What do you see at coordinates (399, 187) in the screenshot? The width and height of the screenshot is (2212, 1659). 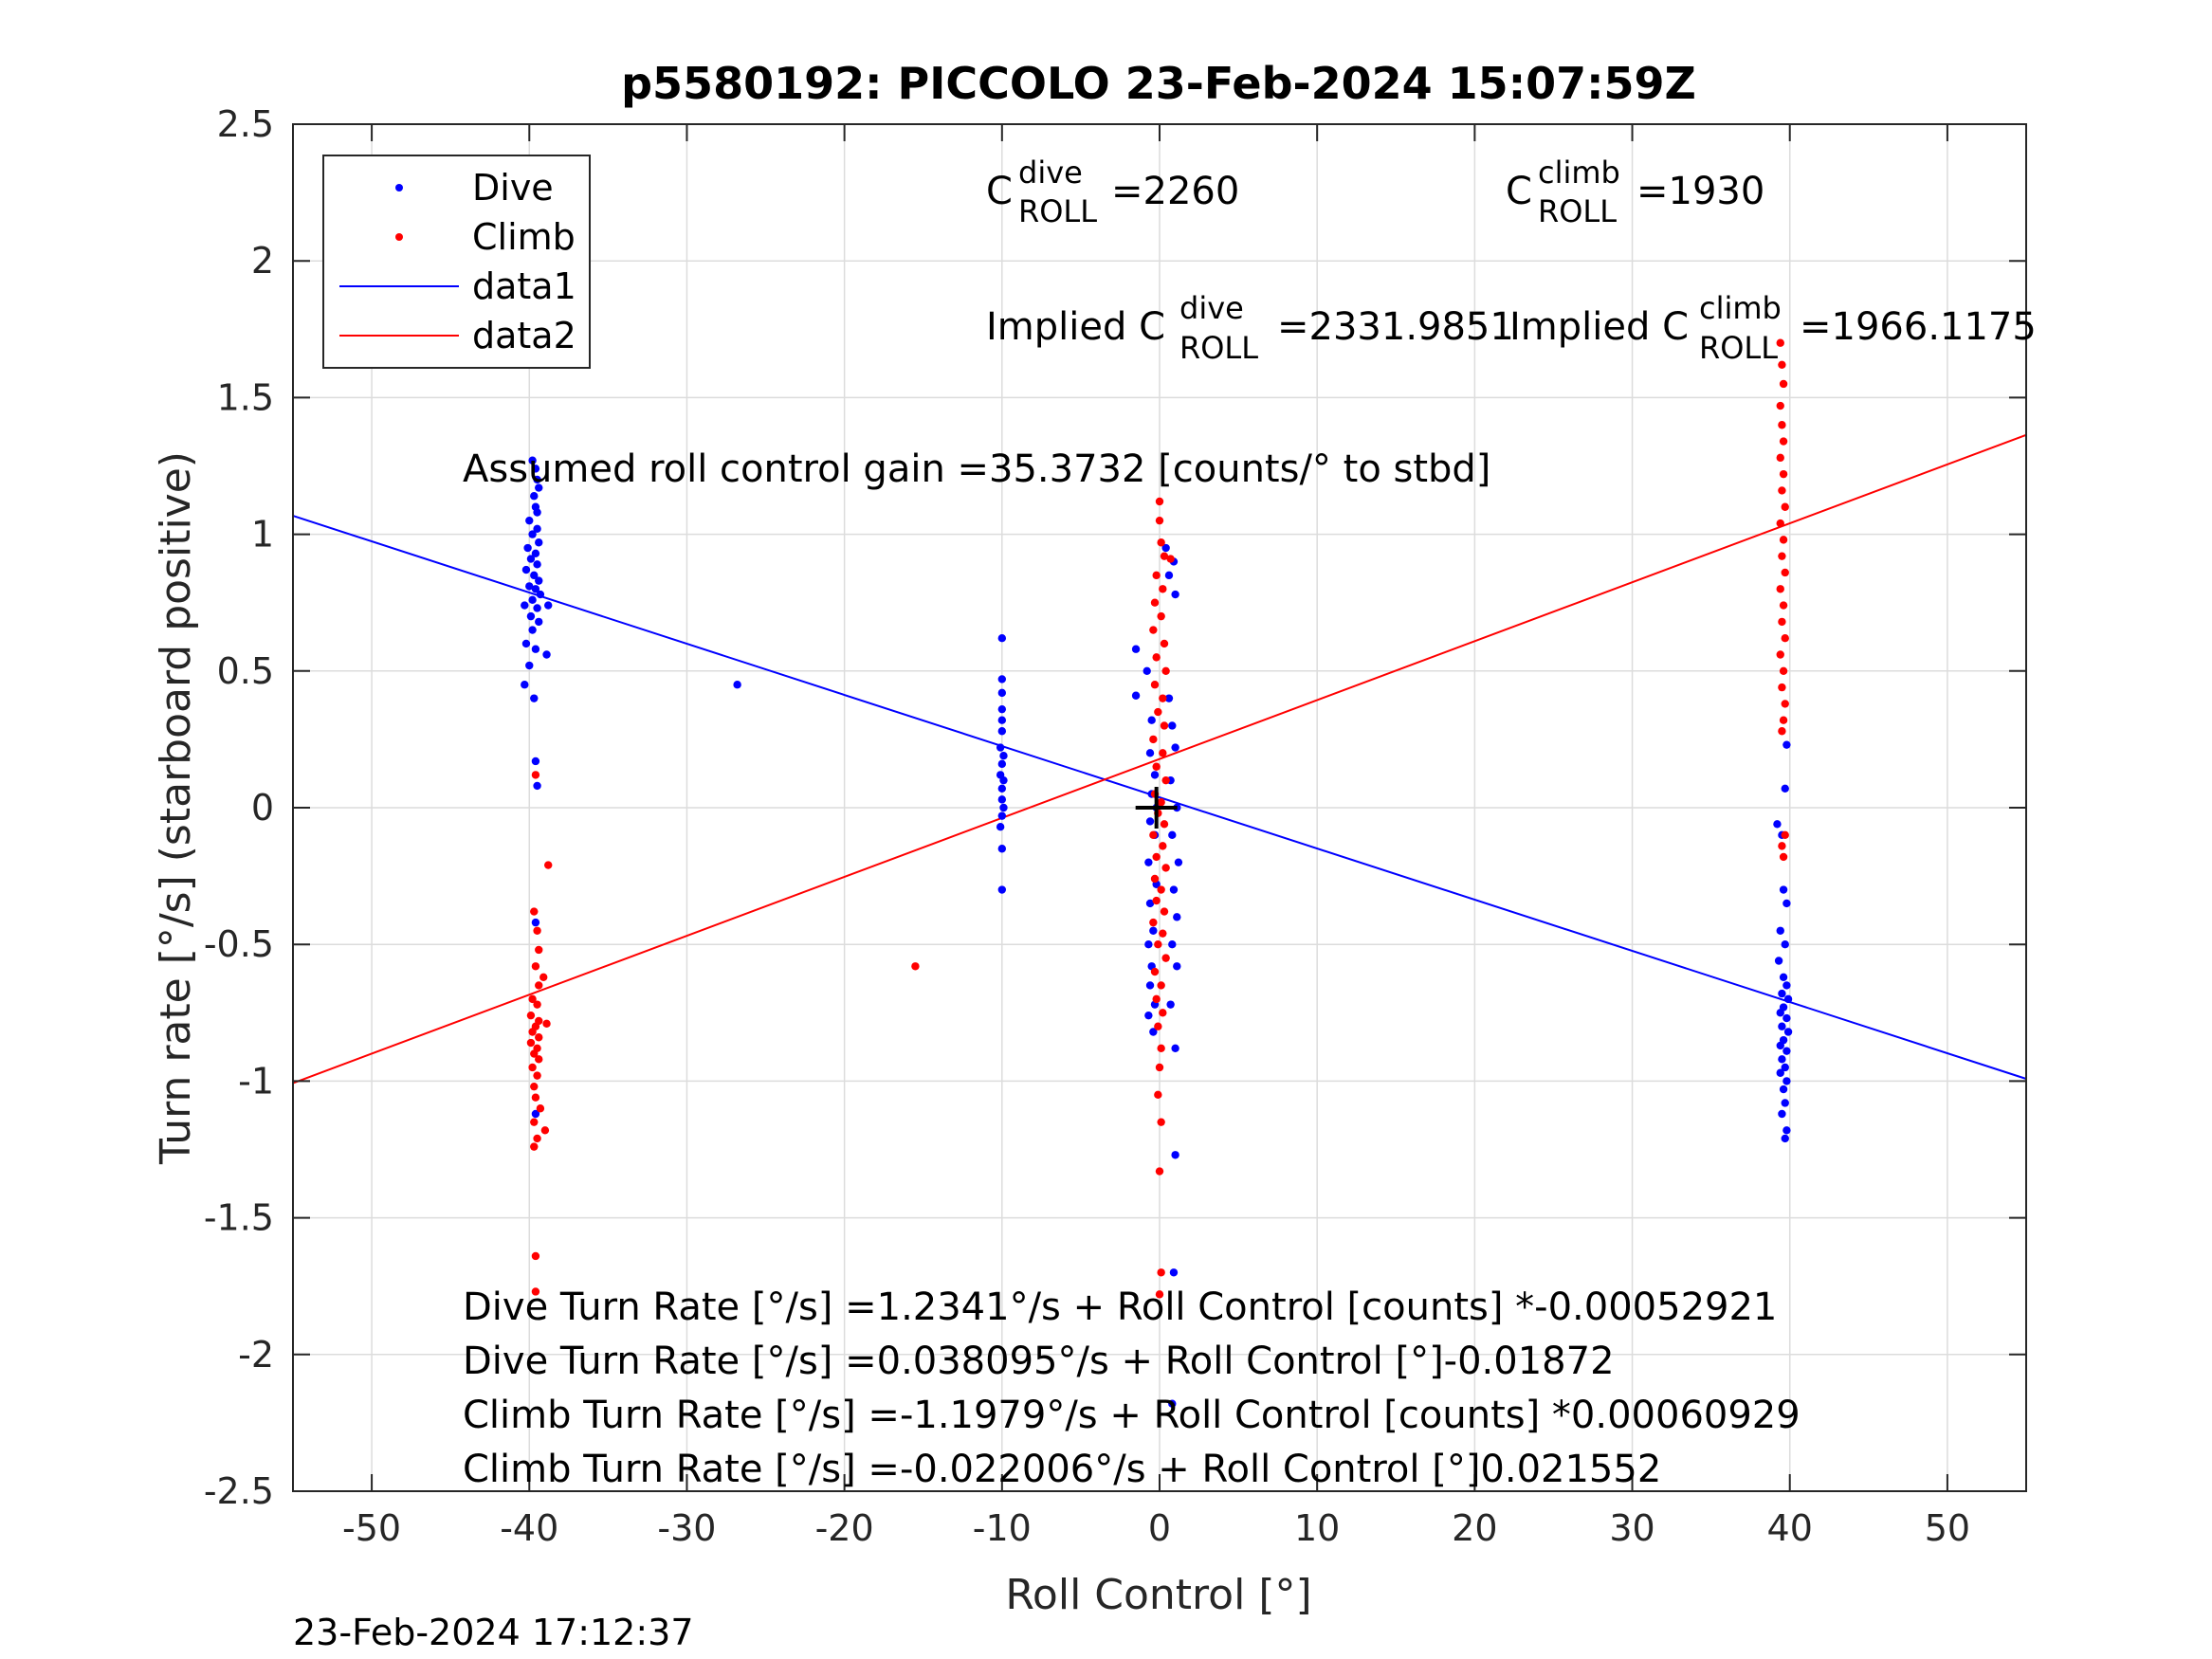 I see `legend-dive-marker` at bounding box center [399, 187].